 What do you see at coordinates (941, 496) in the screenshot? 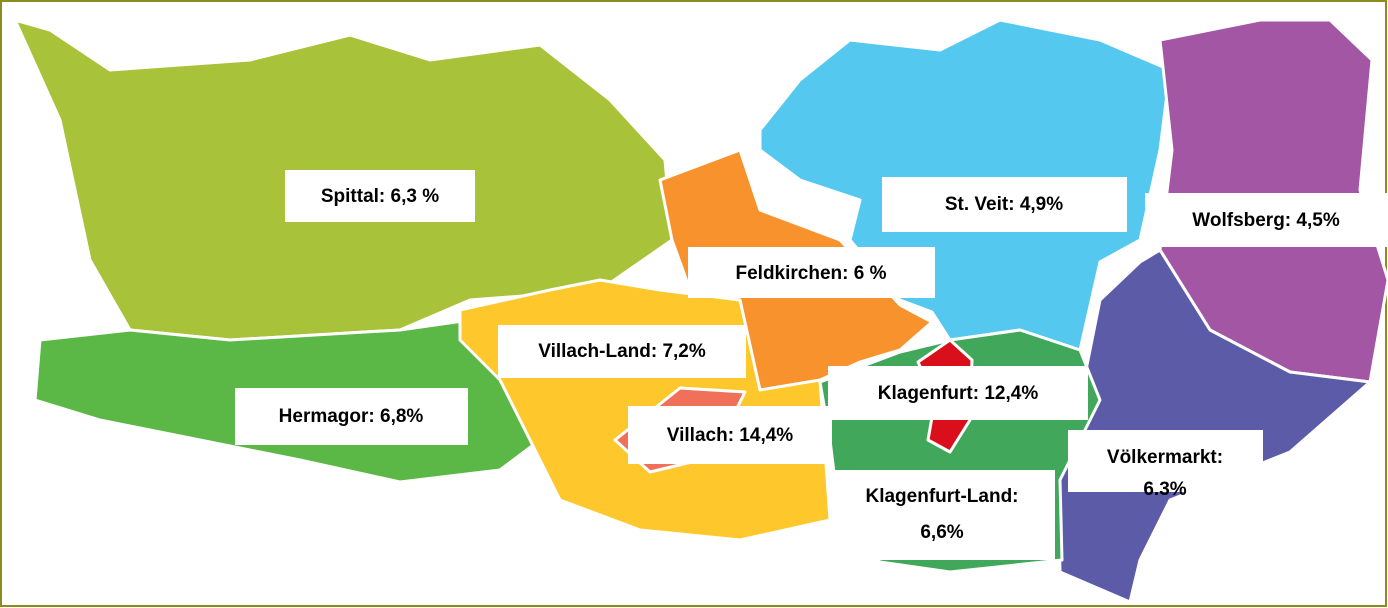
I see `district-label: Klagenfurt-Land:` at bounding box center [941, 496].